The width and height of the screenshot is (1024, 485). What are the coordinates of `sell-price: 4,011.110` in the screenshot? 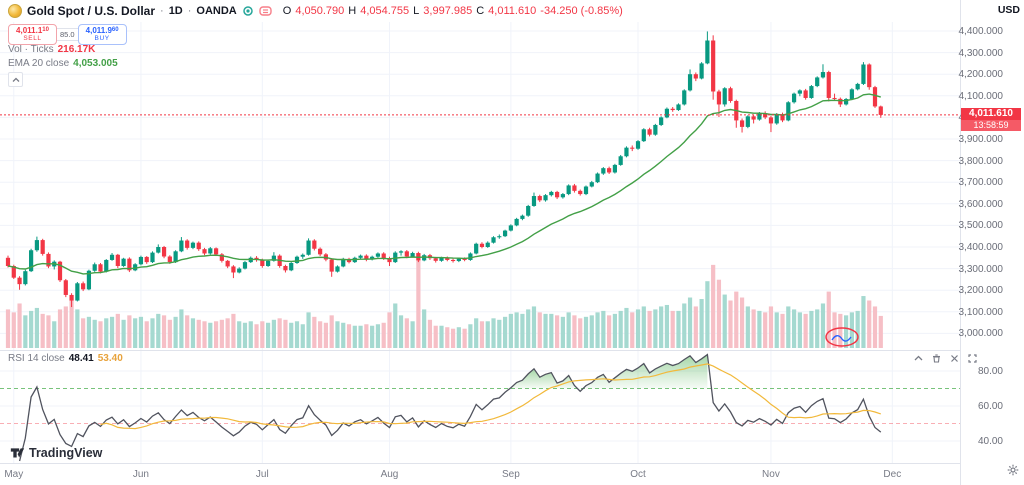 It's located at (32, 30).